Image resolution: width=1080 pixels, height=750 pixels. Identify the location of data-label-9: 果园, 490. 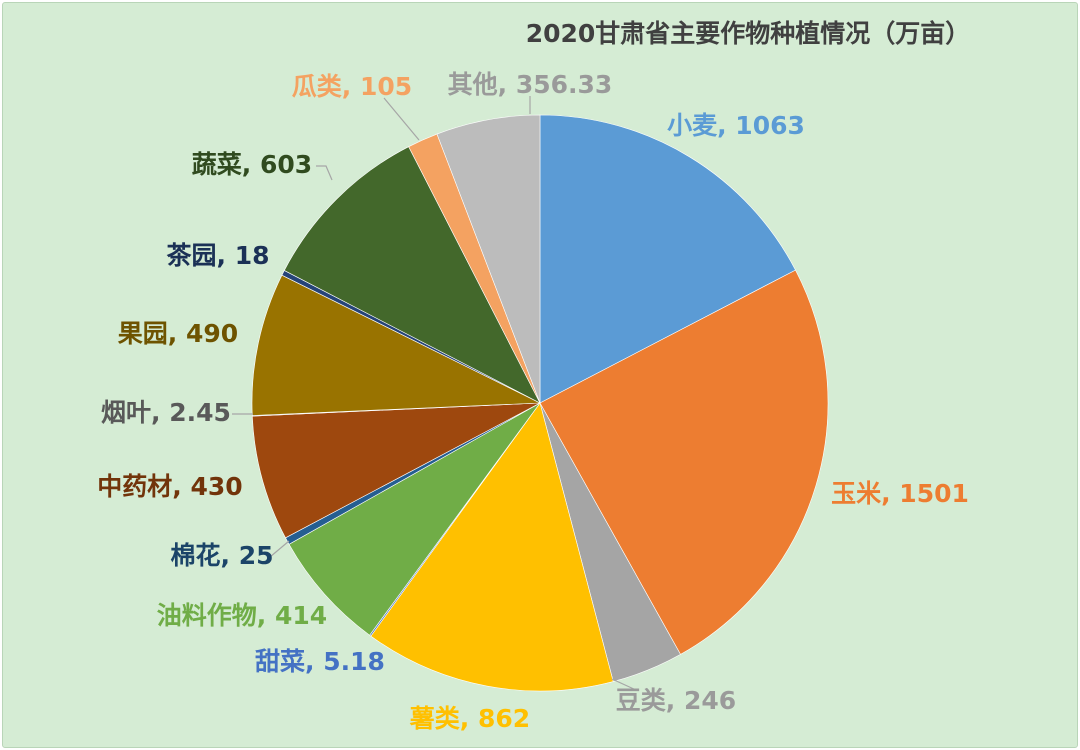
(178, 333).